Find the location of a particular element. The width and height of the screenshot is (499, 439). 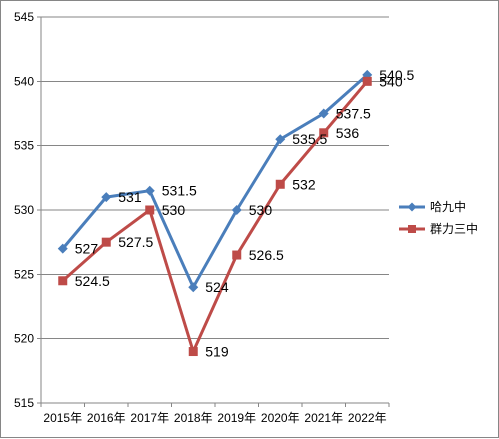

data-label-0-2: 531.5 is located at coordinates (179, 191).